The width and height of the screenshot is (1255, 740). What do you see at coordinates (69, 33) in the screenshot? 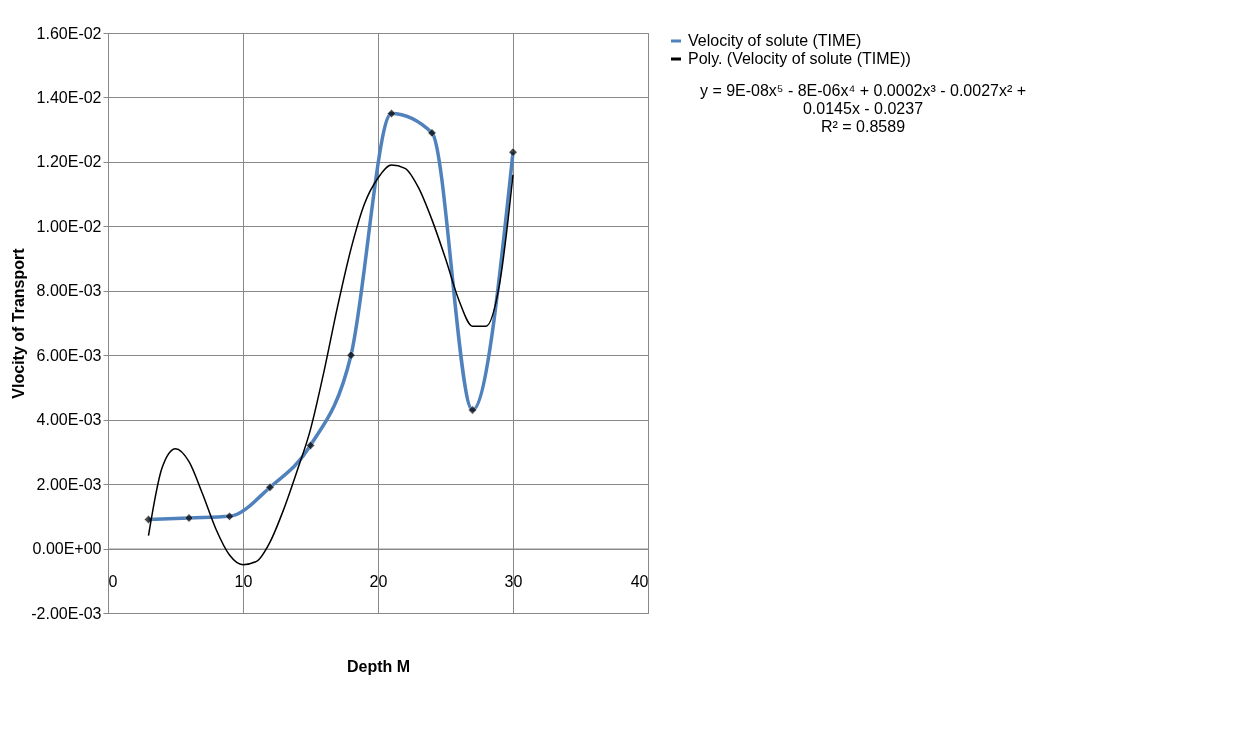
I see `y-tick-label: 1.60E-02` at bounding box center [69, 33].